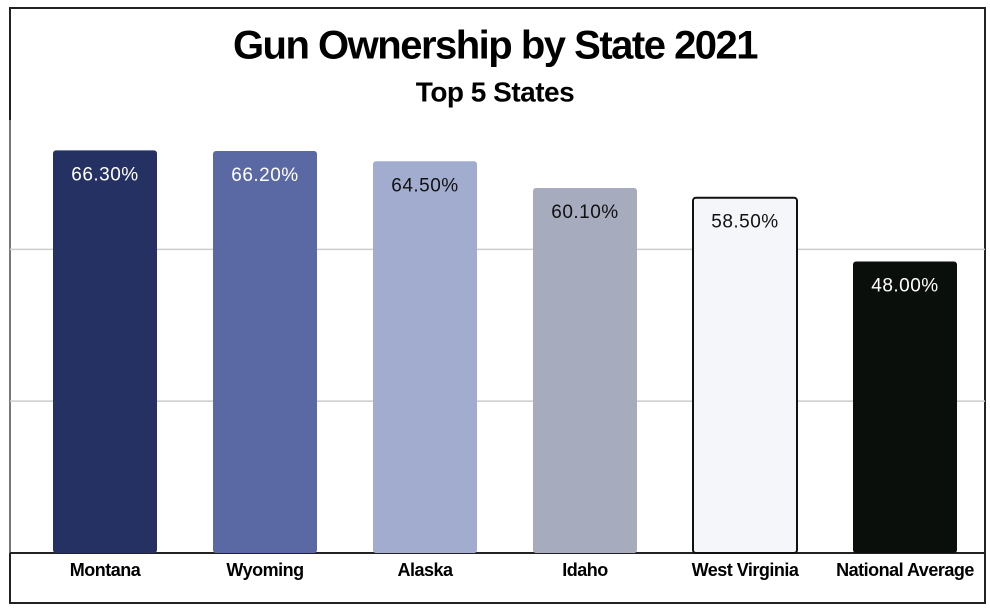 Image resolution: width=990 pixels, height=611 pixels. What do you see at coordinates (264, 175) in the screenshot?
I see `value-label: 66.20%` at bounding box center [264, 175].